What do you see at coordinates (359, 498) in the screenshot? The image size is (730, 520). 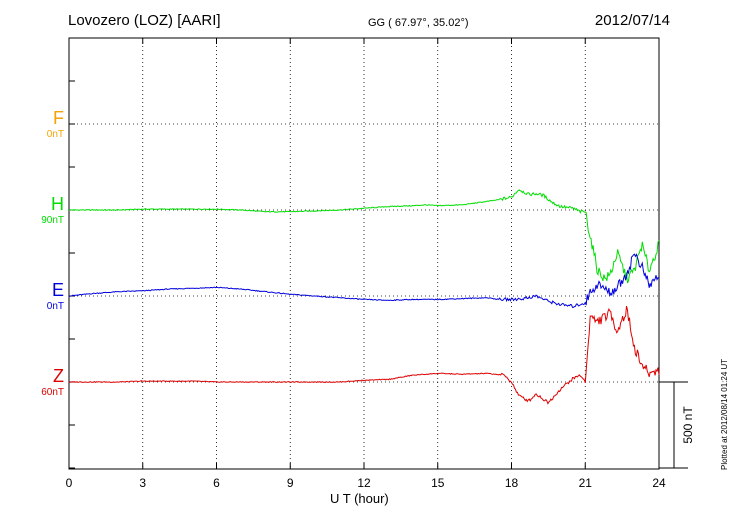 I see `x-axis-label: U T (hour)` at bounding box center [359, 498].